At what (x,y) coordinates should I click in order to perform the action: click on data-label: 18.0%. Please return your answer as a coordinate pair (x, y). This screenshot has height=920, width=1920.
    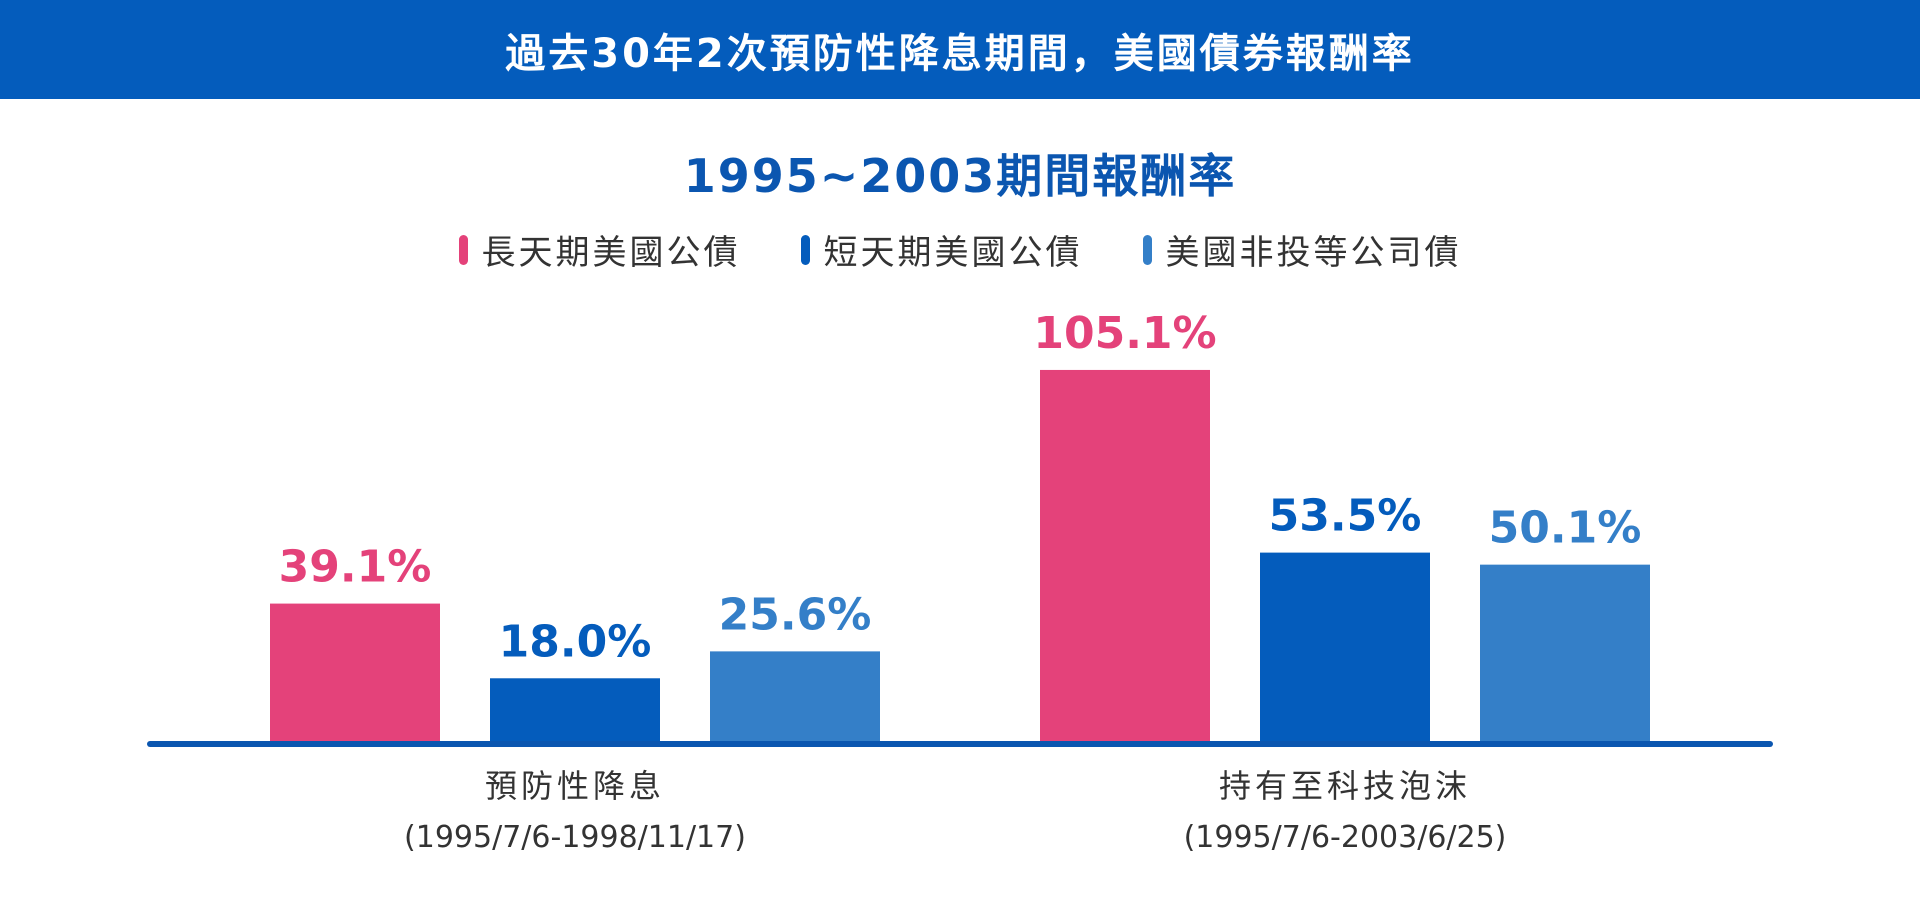
    Looking at the image, I should click on (575, 641).